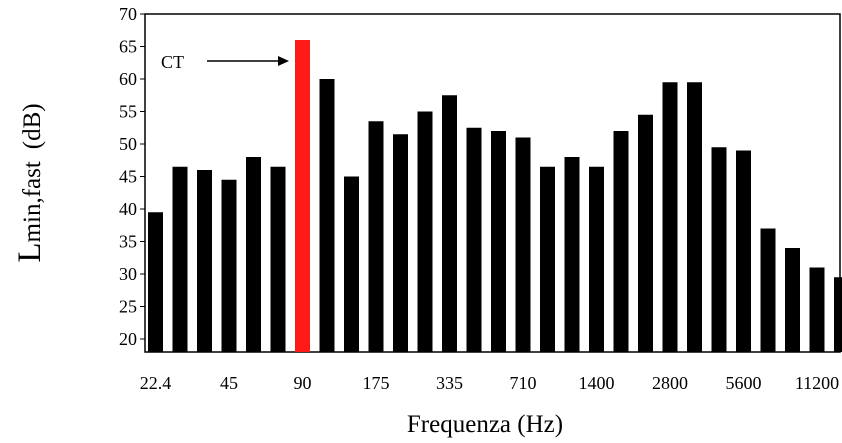 The image size is (842, 443). Describe the element at coordinates (128, 14) in the screenshot. I see `y-tick-label: 70` at that location.